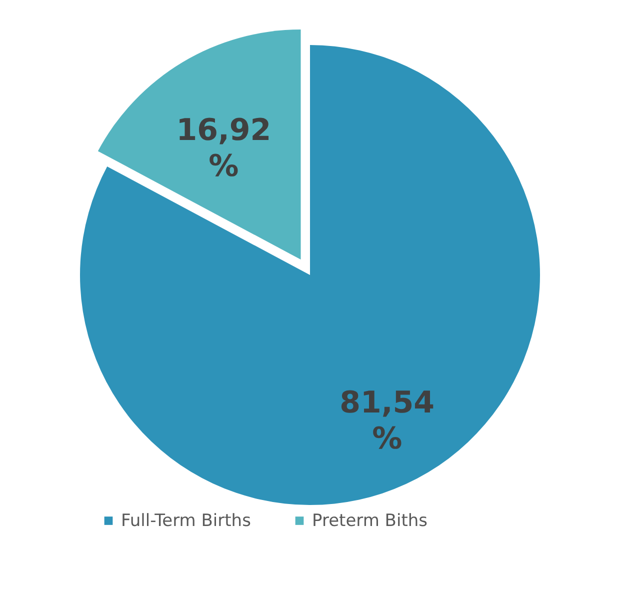 Image resolution: width=628 pixels, height=592 pixels. I want to click on data-label: 81,54 %, so click(387, 421).